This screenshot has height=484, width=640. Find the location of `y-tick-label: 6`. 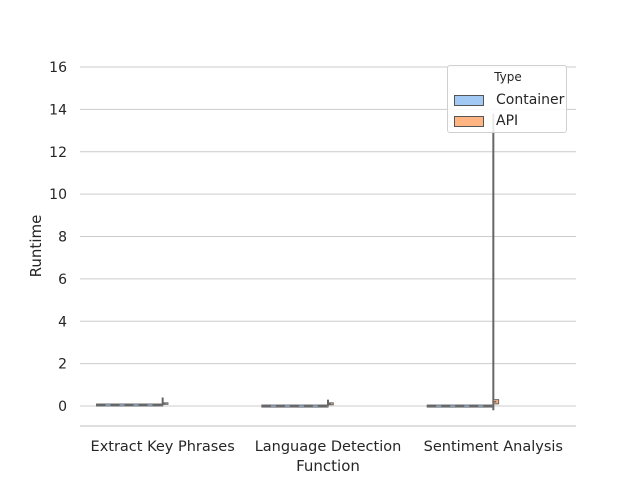

y-tick-label: 6 is located at coordinates (62, 280).